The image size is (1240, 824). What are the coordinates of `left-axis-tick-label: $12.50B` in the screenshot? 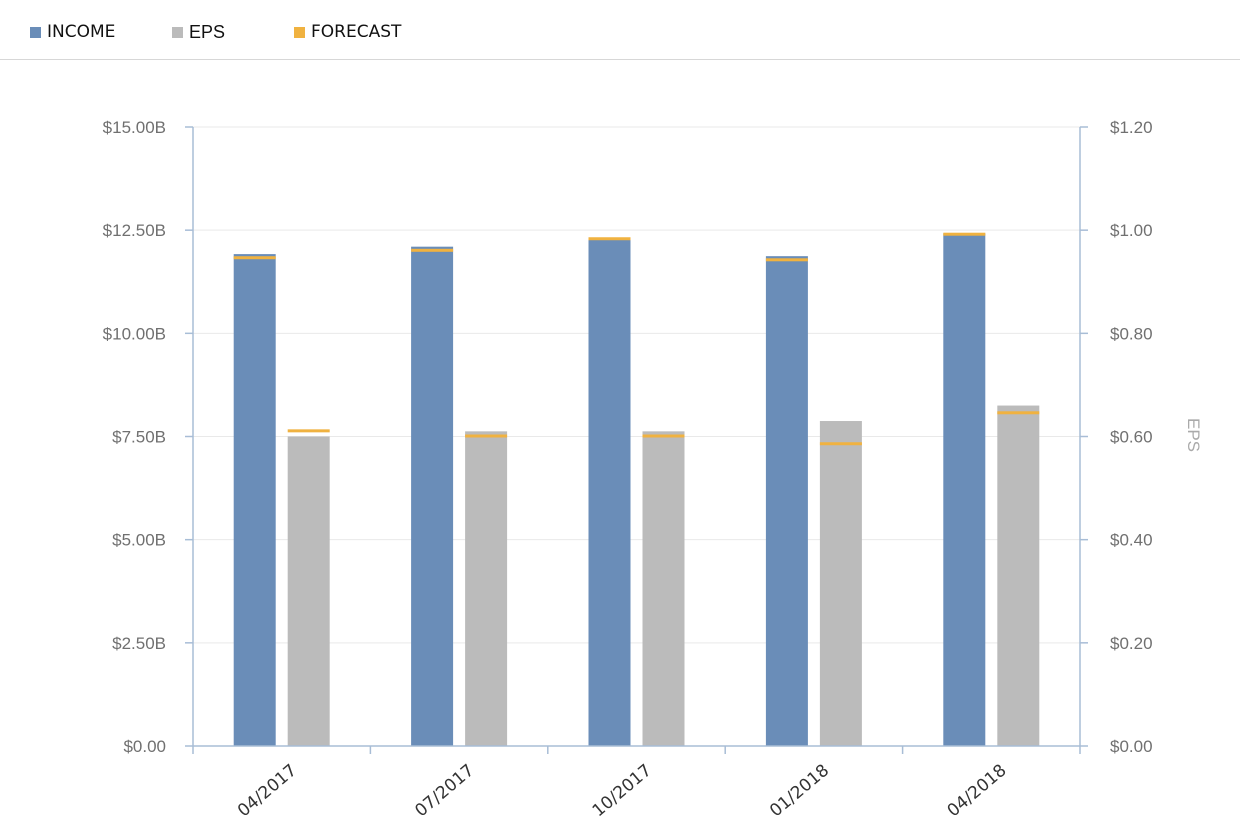 It's located at (134, 230).